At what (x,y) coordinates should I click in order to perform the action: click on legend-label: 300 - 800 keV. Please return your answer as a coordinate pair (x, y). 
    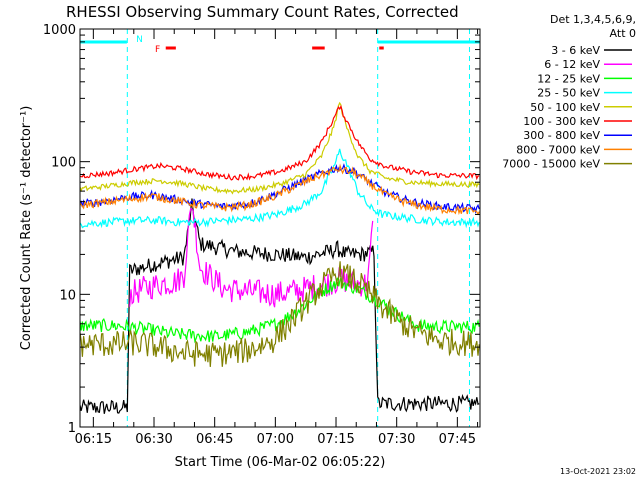
    Looking at the image, I should click on (561, 135).